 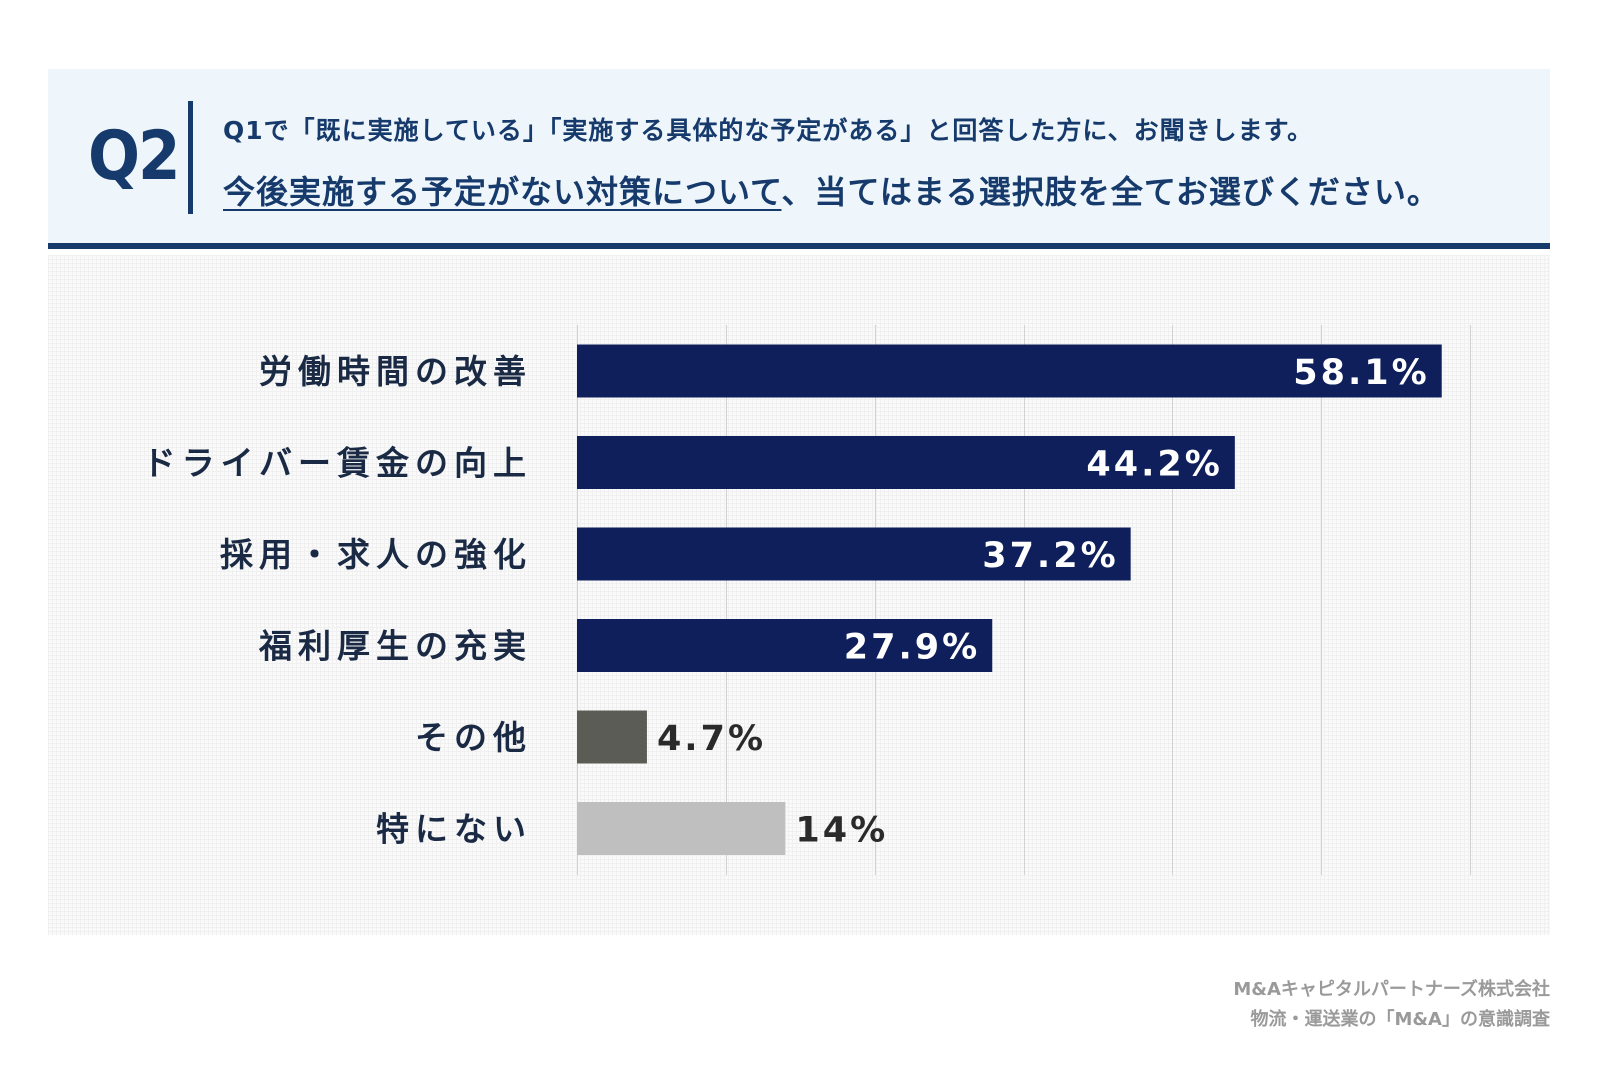 I want to click on category-label: 労働時間の改善, so click(x=395, y=371).